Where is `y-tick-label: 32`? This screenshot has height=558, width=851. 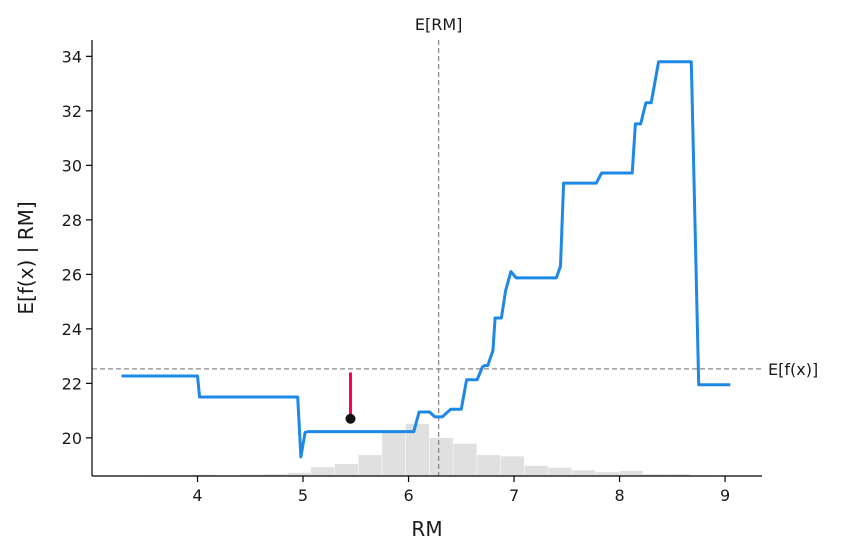 y-tick-label: 32 is located at coordinates (72, 111).